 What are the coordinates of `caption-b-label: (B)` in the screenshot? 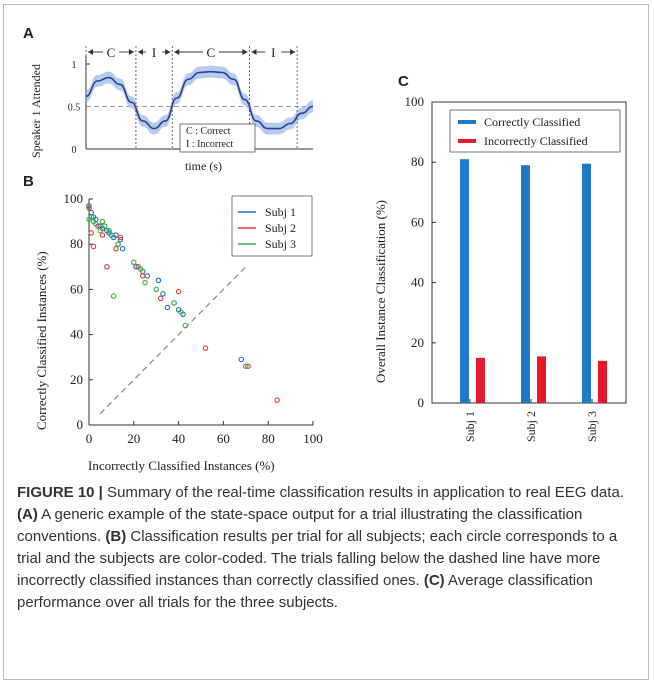 It's located at (116, 536).